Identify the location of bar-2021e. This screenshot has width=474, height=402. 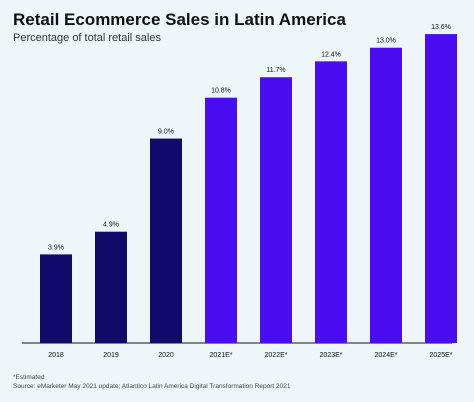
(221, 220).